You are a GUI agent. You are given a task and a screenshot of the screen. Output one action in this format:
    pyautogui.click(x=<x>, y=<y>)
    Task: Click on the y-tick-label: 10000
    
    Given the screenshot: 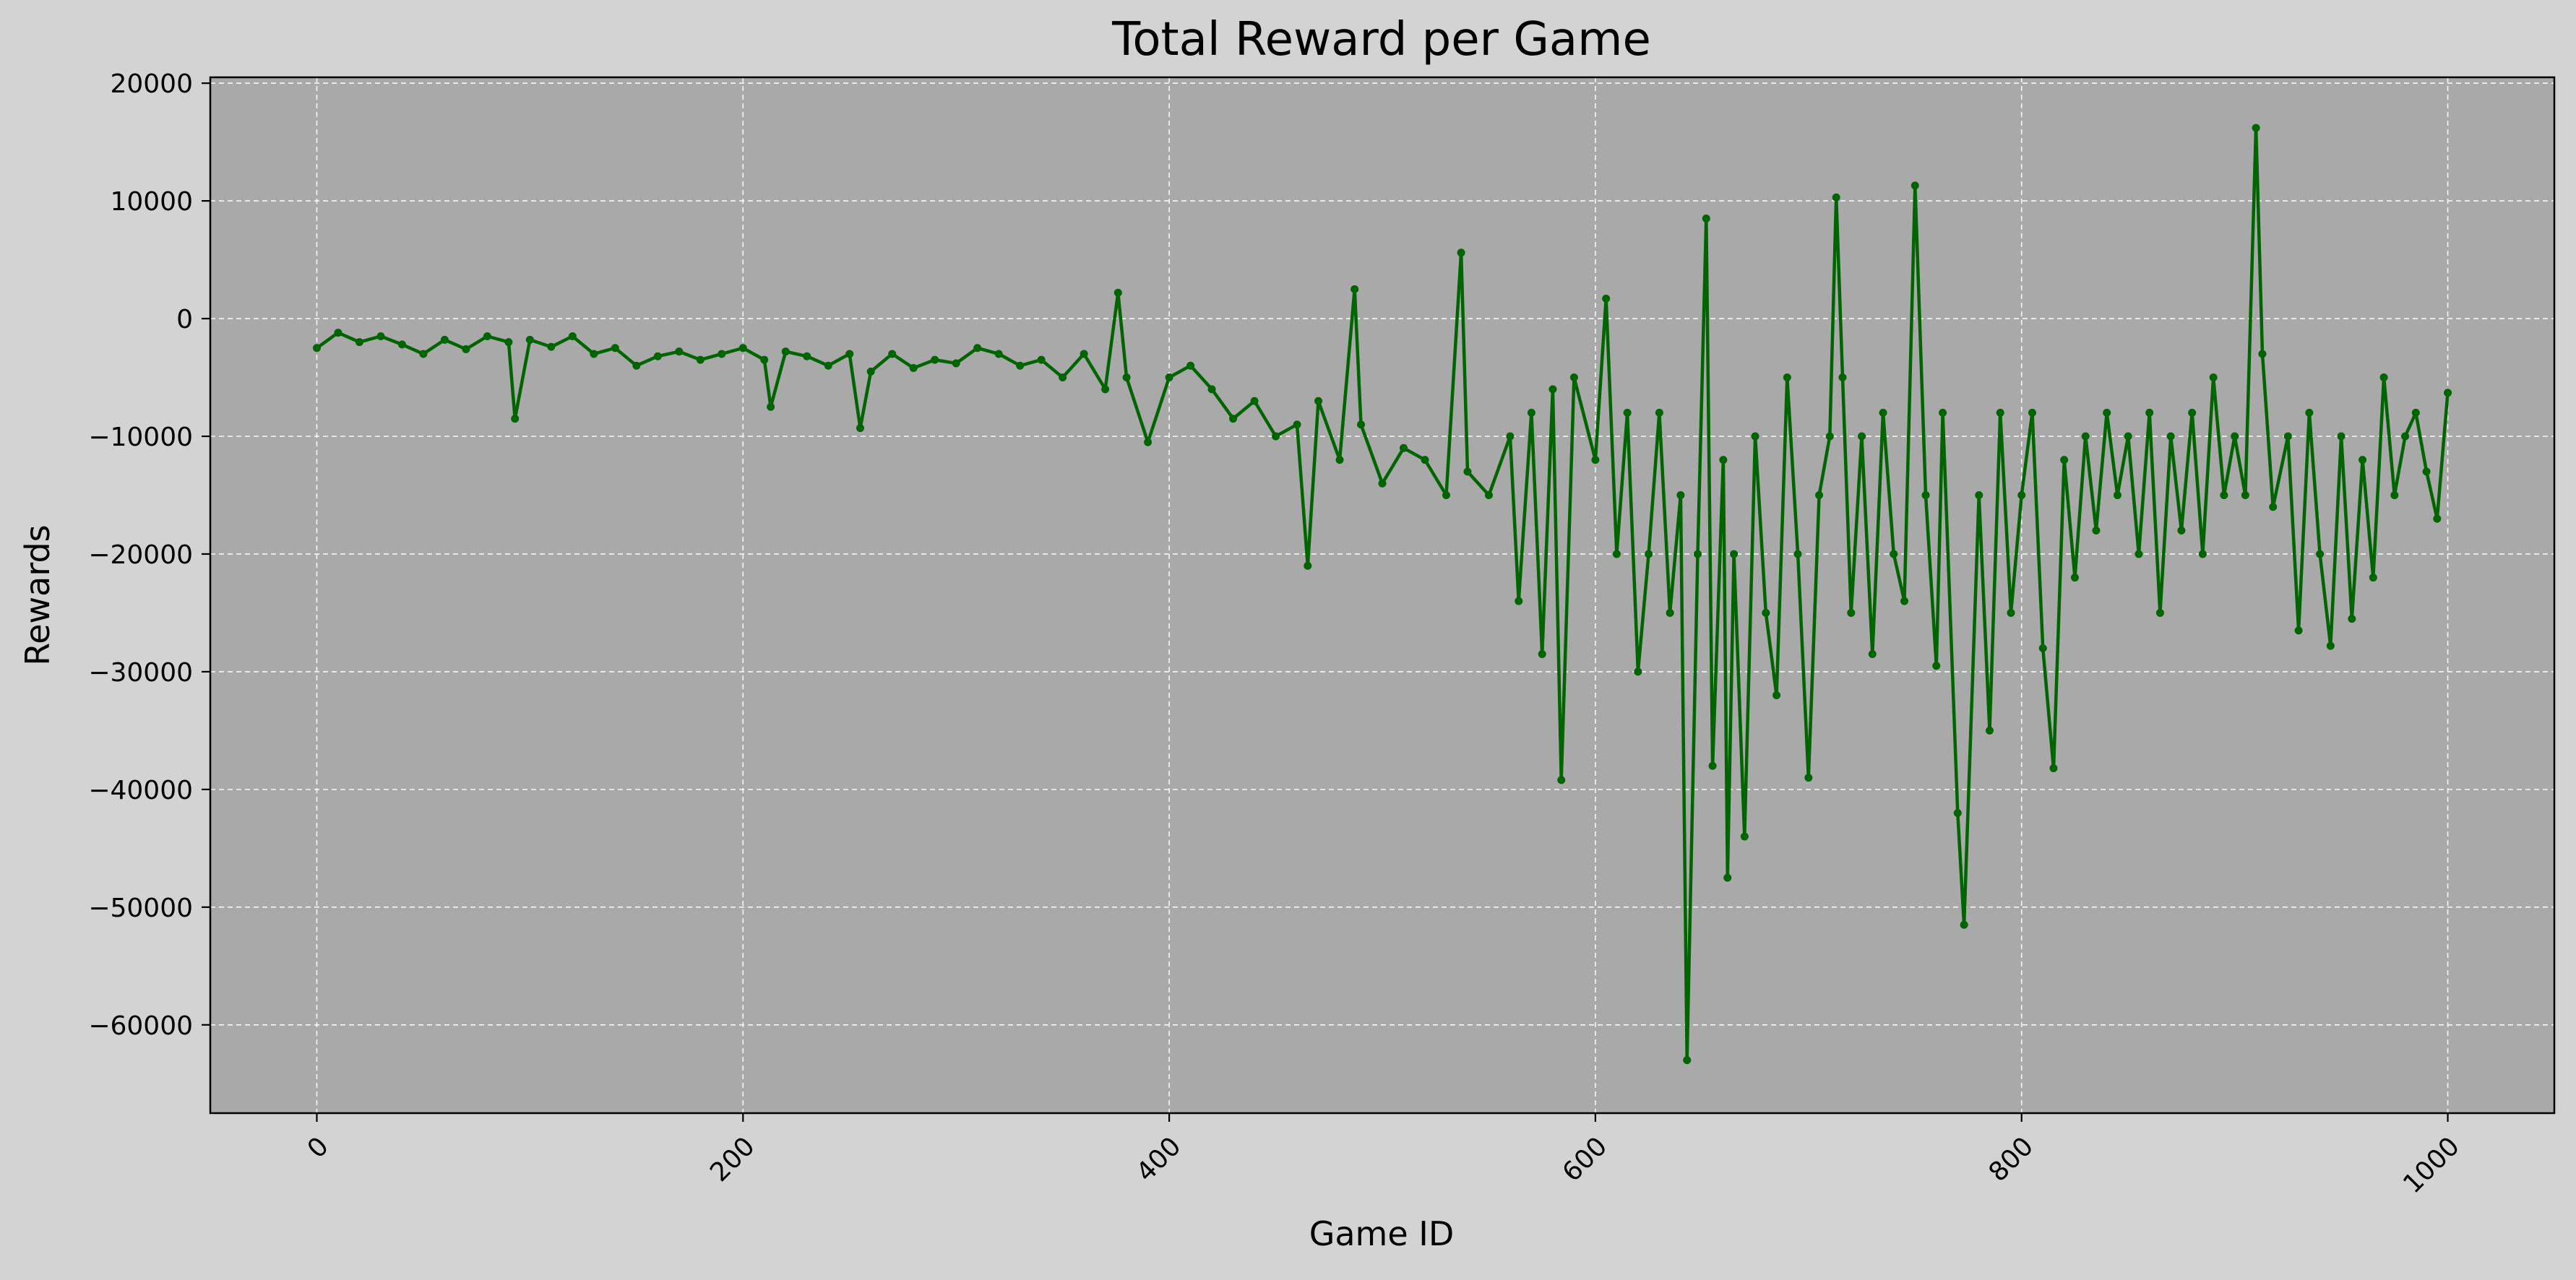 What is the action you would take?
    pyautogui.click(x=151, y=202)
    